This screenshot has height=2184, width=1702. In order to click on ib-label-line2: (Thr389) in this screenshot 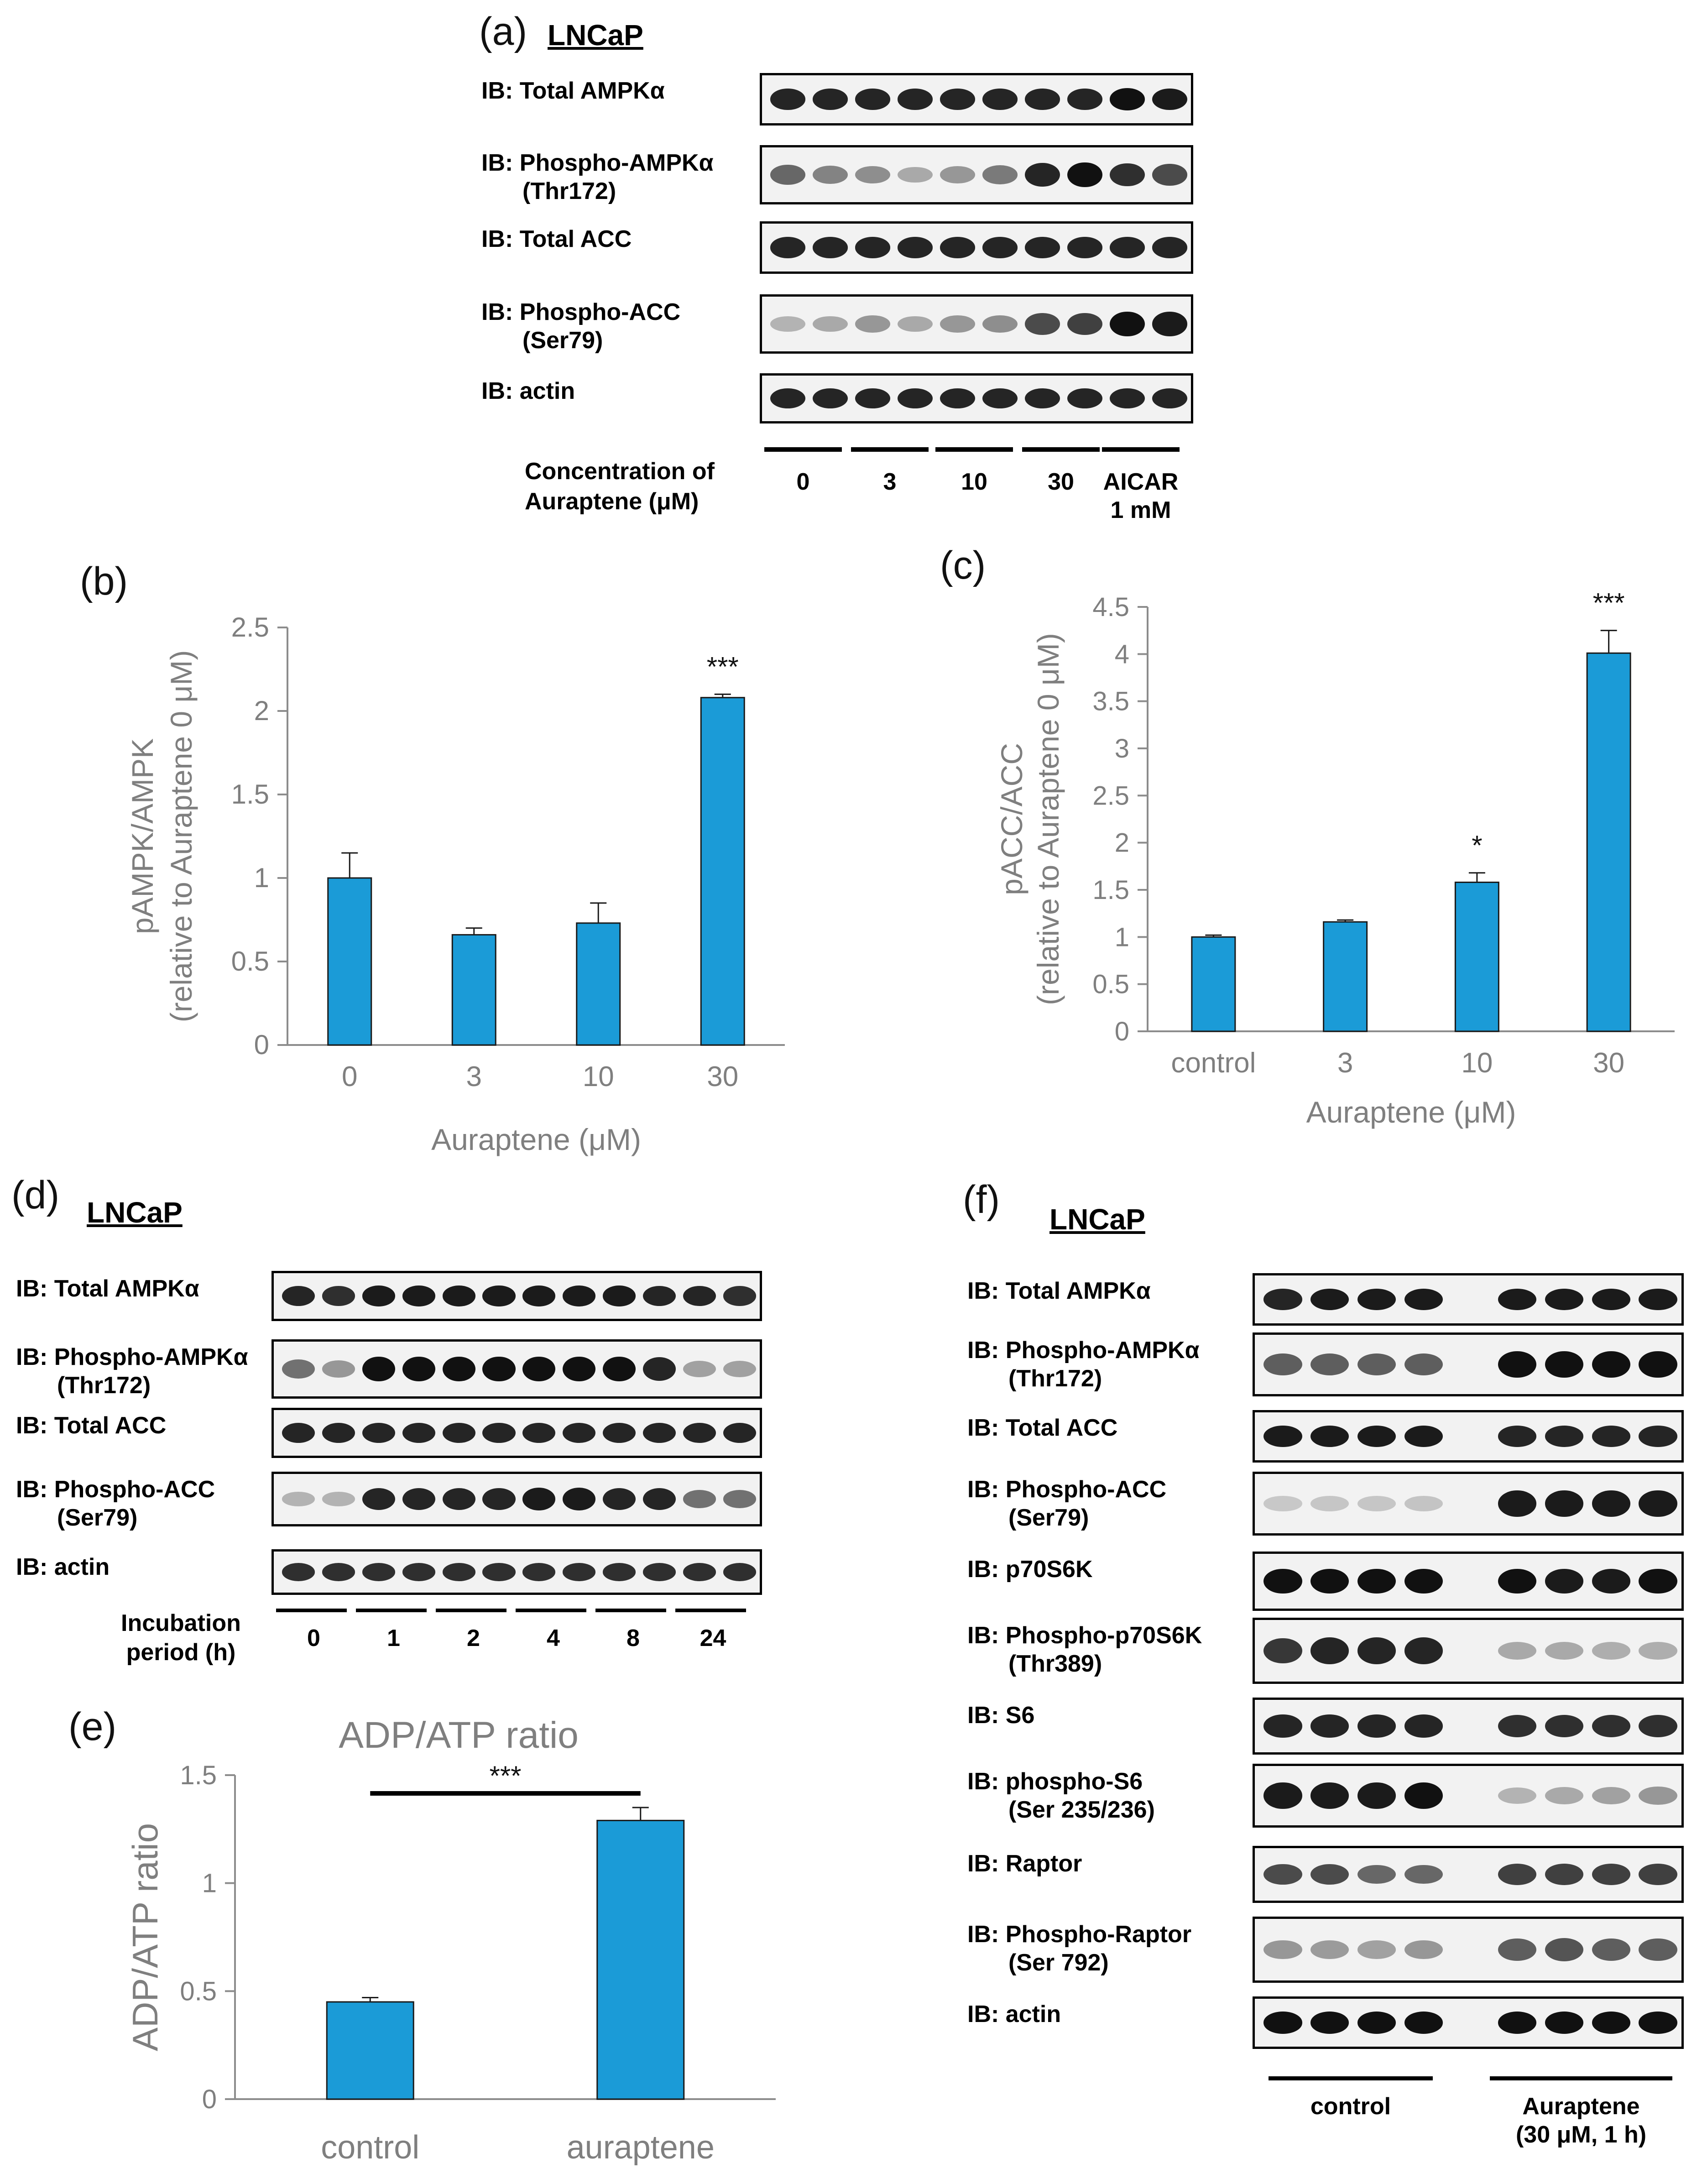, I will do `click(1055, 1664)`.